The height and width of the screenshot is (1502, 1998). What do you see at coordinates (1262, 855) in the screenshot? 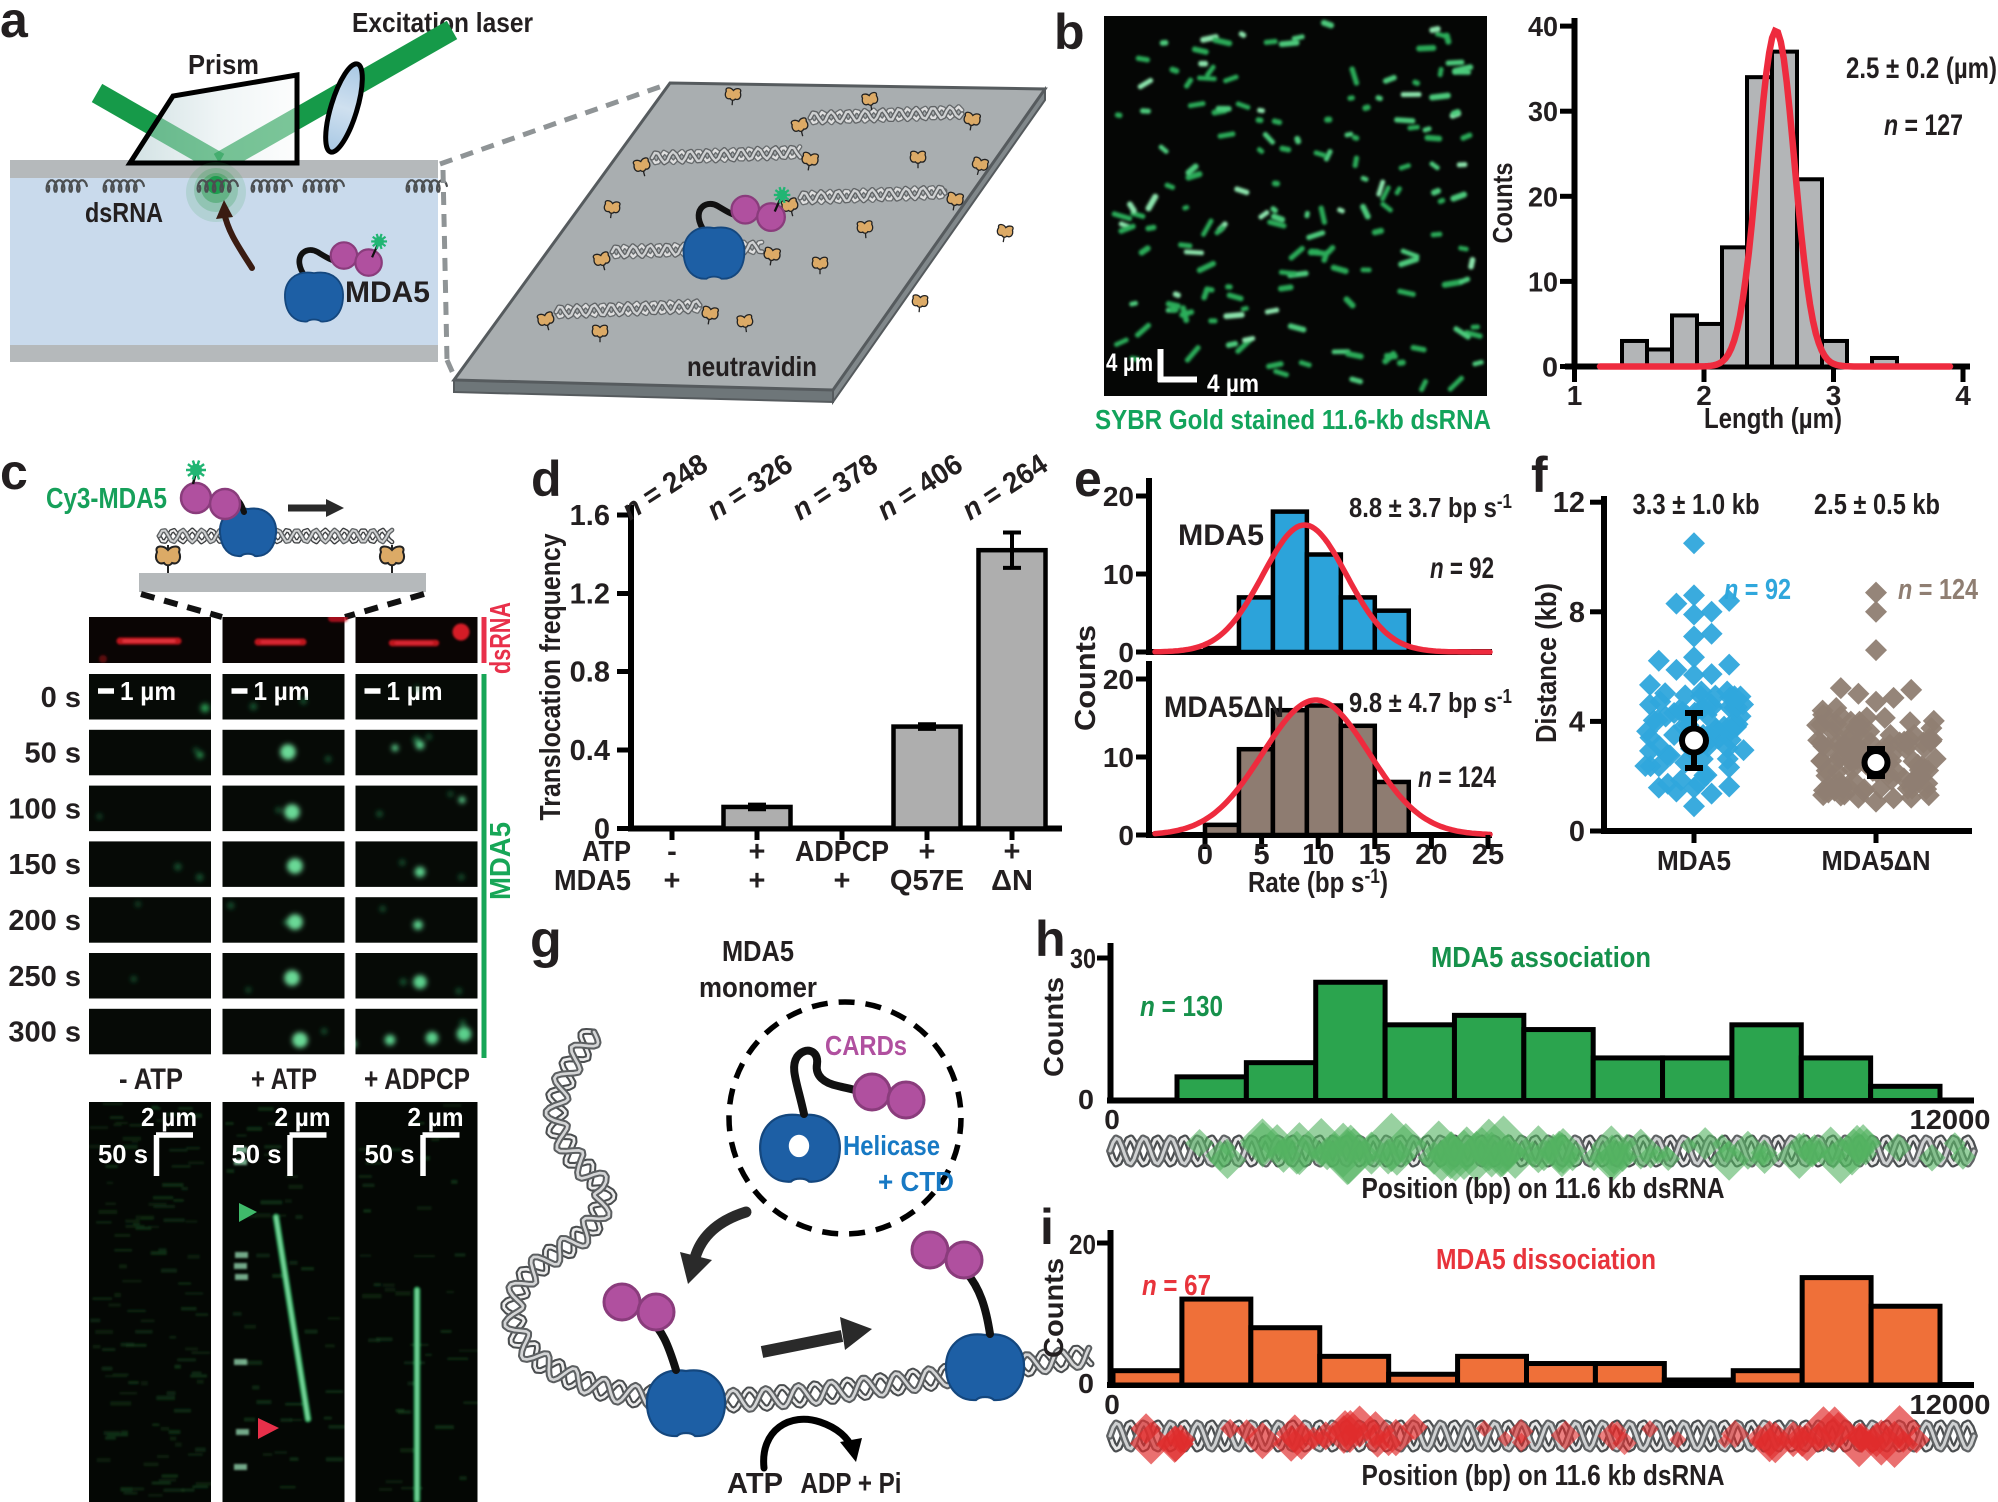
I see `svg-text: 5` at bounding box center [1262, 855].